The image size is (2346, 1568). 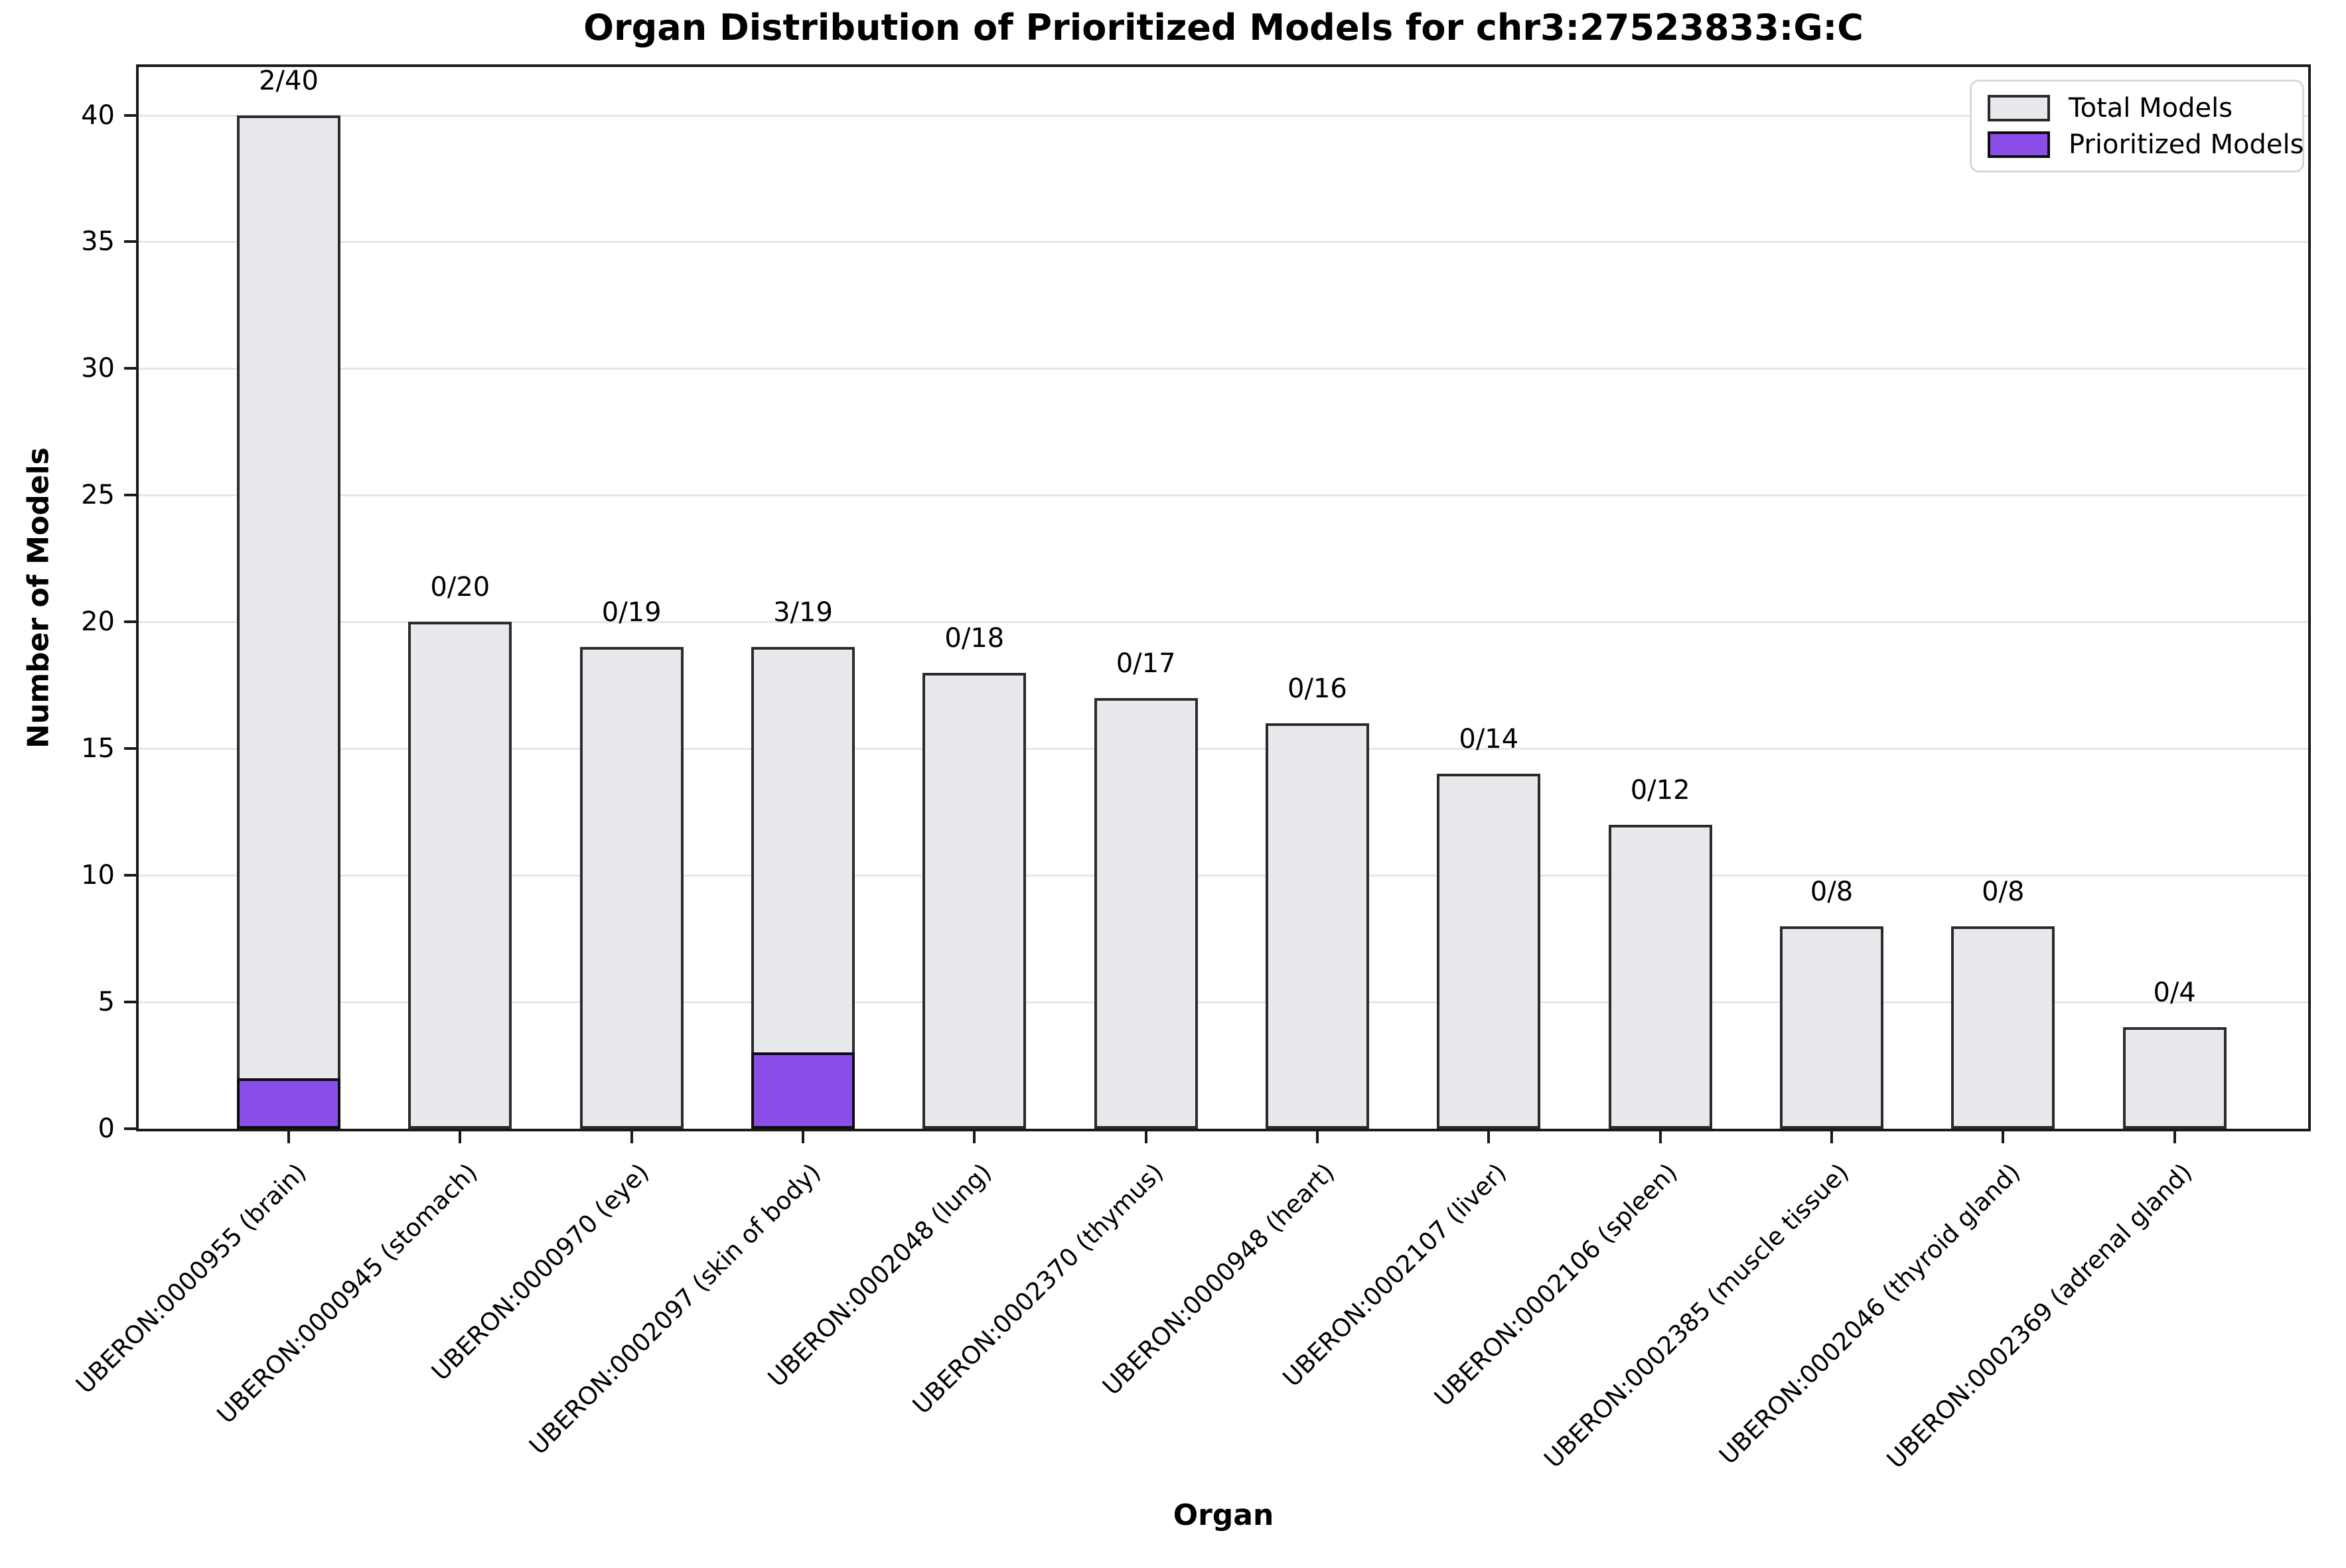 I want to click on x-tick-label: UBERON:0002369 (adrenal gland), so click(x=2039, y=1316).